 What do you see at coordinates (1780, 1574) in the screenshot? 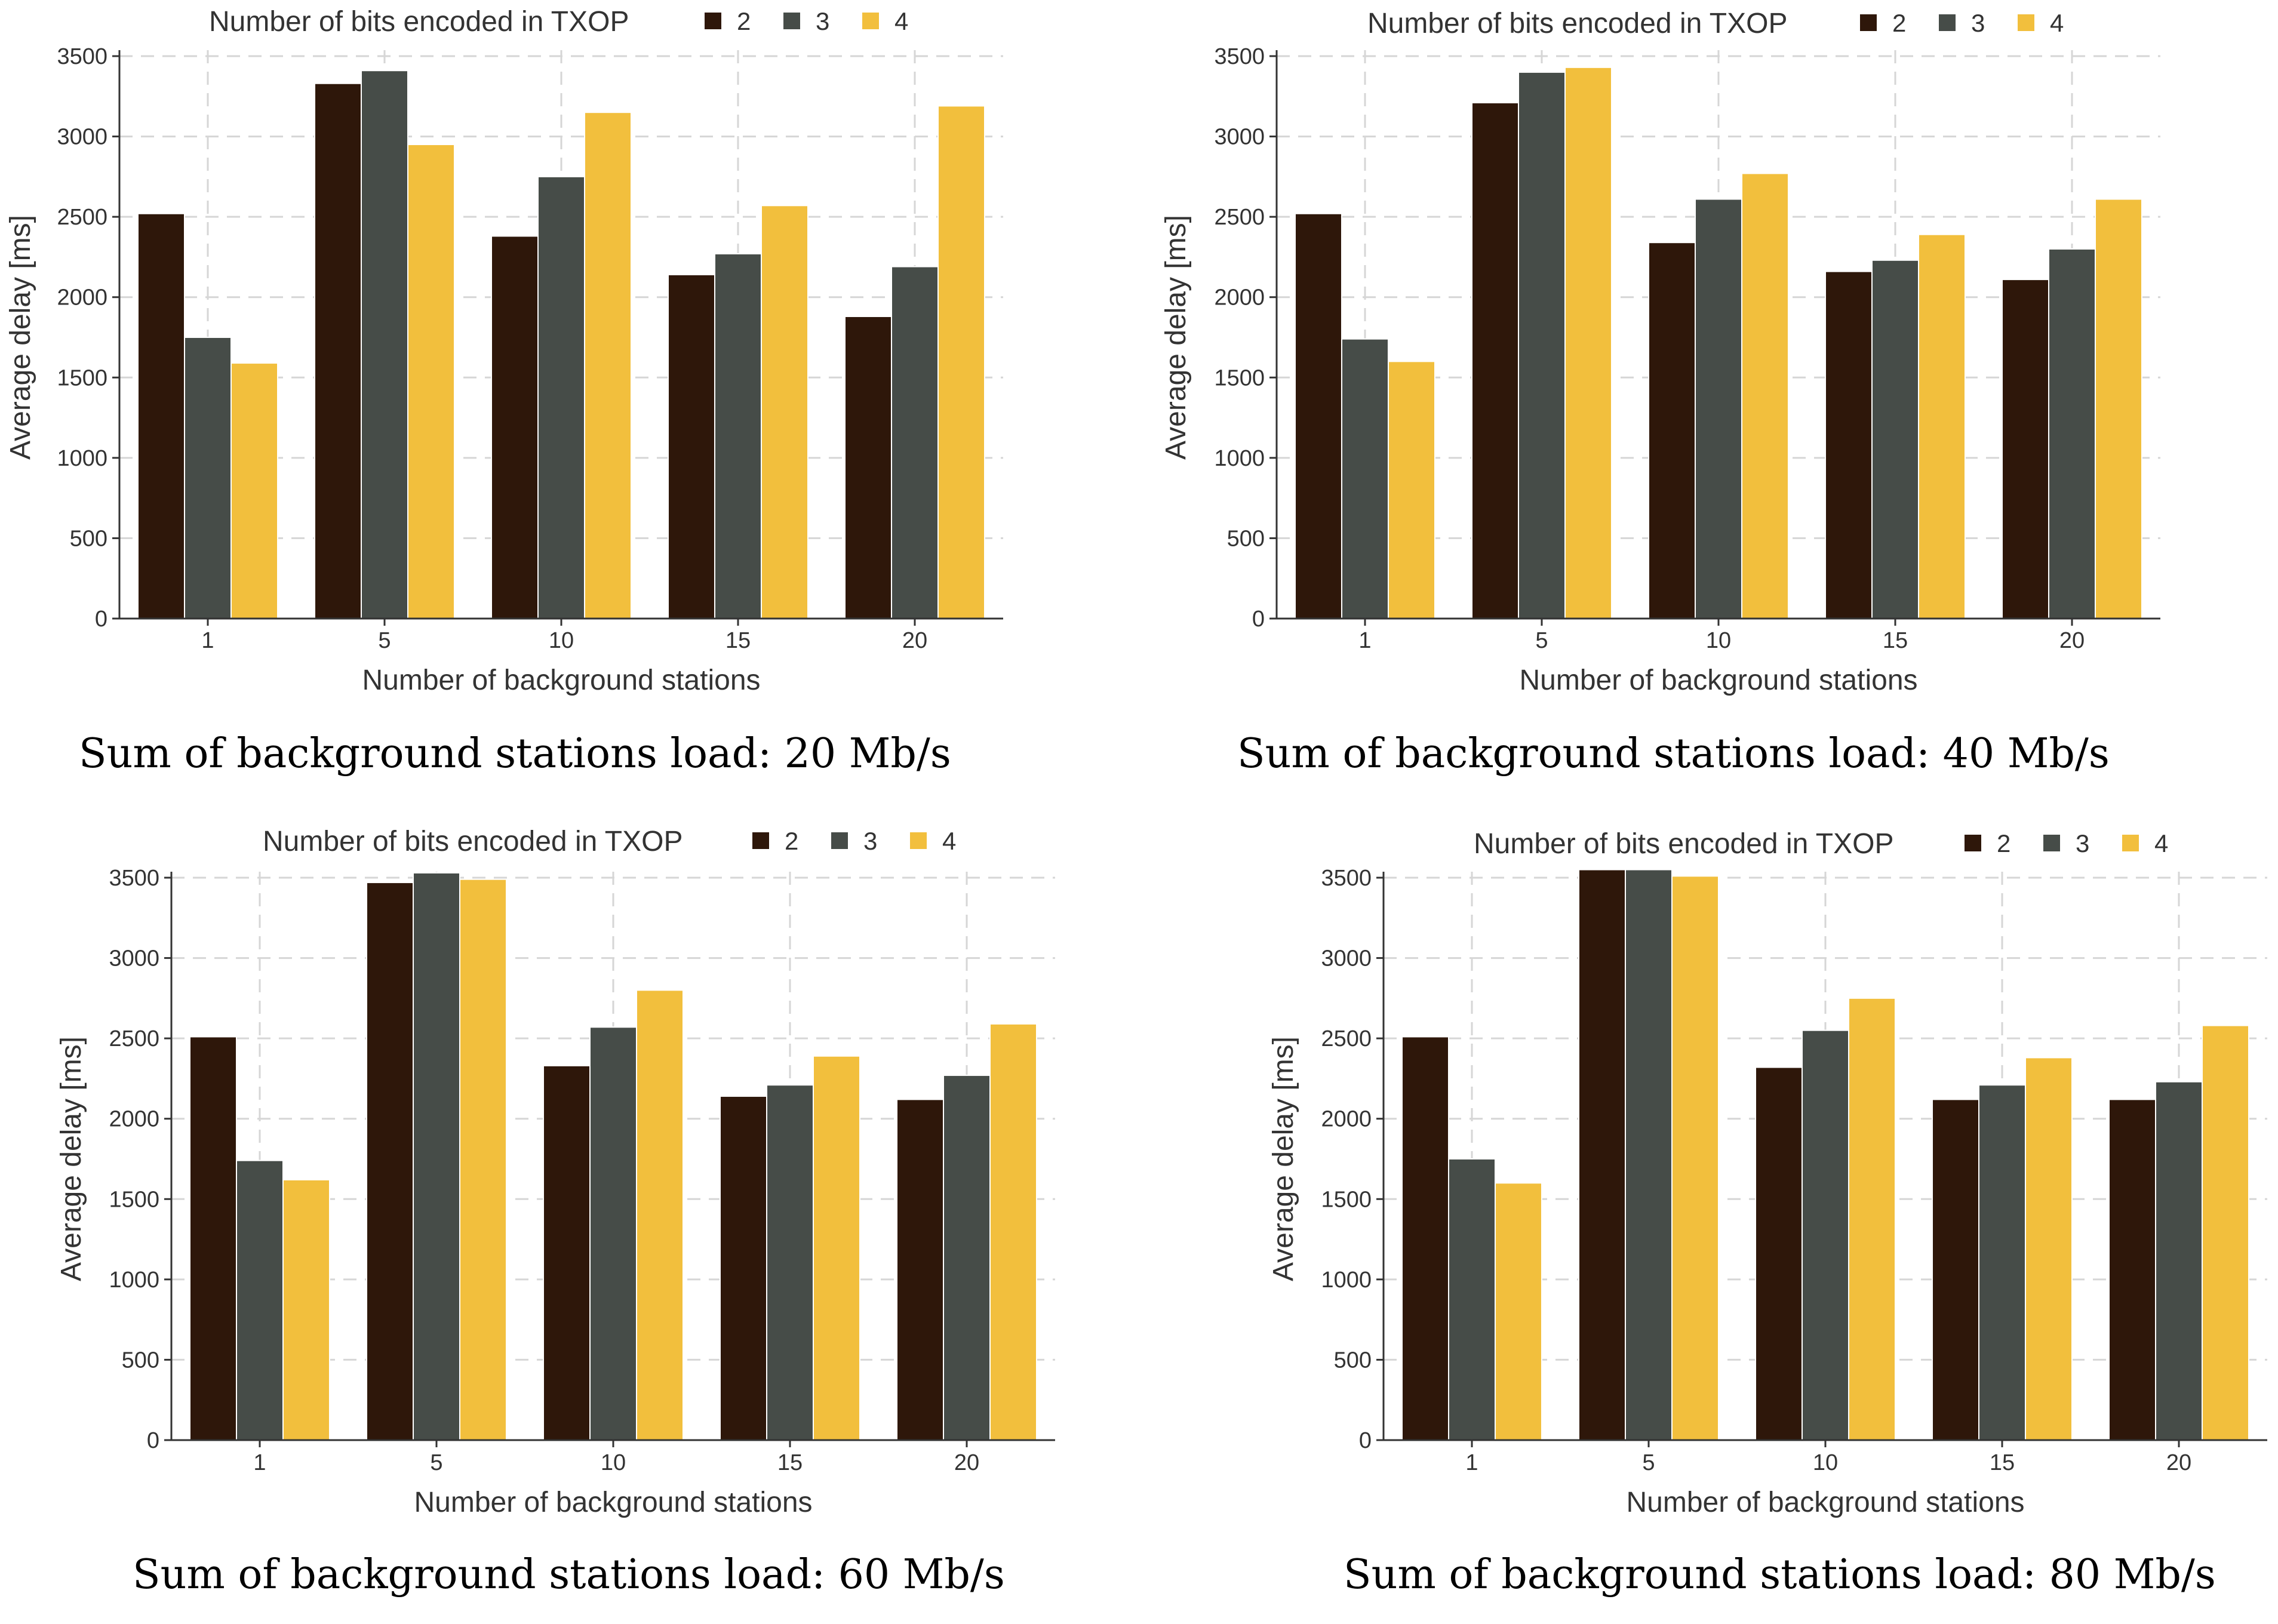
I see `panel-caption: Sum of background stations load: 80 Mb/s` at bounding box center [1780, 1574].